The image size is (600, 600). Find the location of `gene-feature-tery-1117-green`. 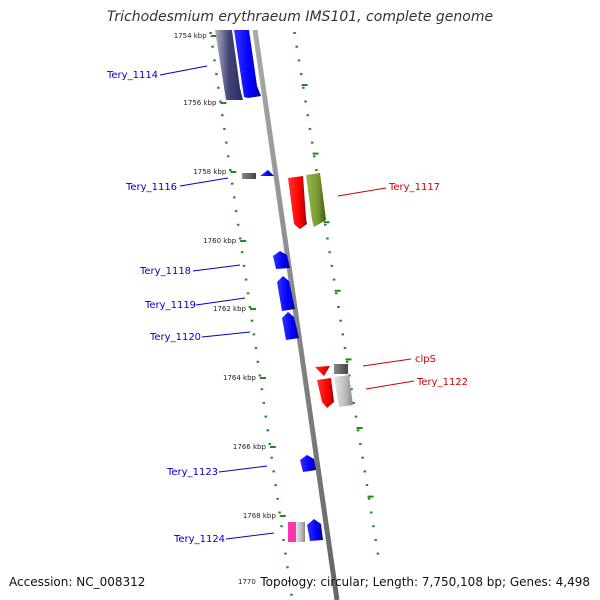

gene-feature-tery-1117-green is located at coordinates (316, 200).